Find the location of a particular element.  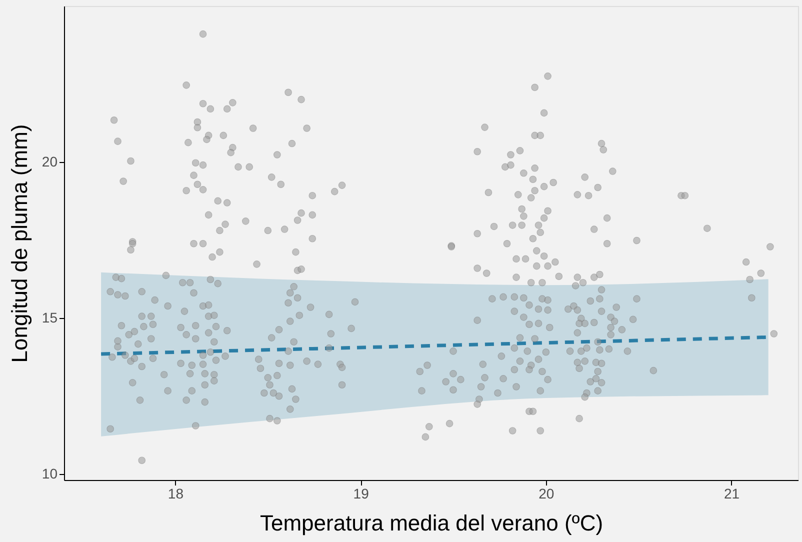

x-tick-label: 19 is located at coordinates (361, 494).